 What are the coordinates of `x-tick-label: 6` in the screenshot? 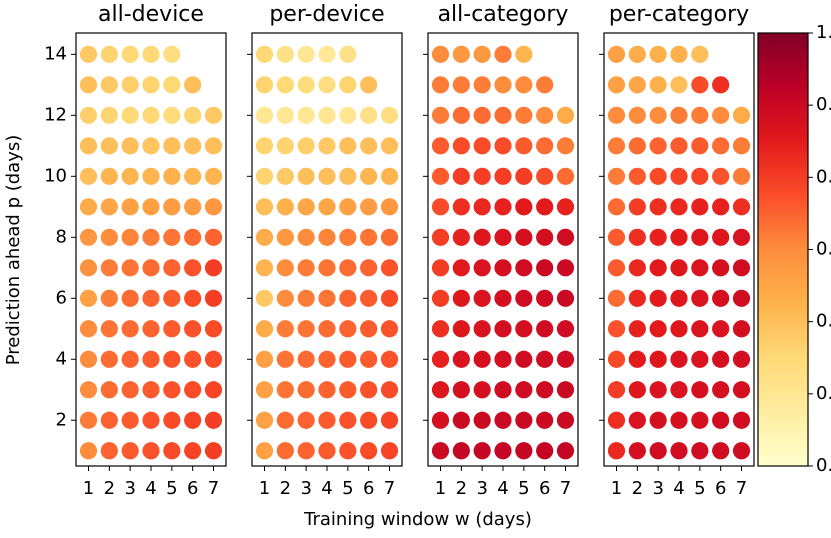 It's located at (720, 488).